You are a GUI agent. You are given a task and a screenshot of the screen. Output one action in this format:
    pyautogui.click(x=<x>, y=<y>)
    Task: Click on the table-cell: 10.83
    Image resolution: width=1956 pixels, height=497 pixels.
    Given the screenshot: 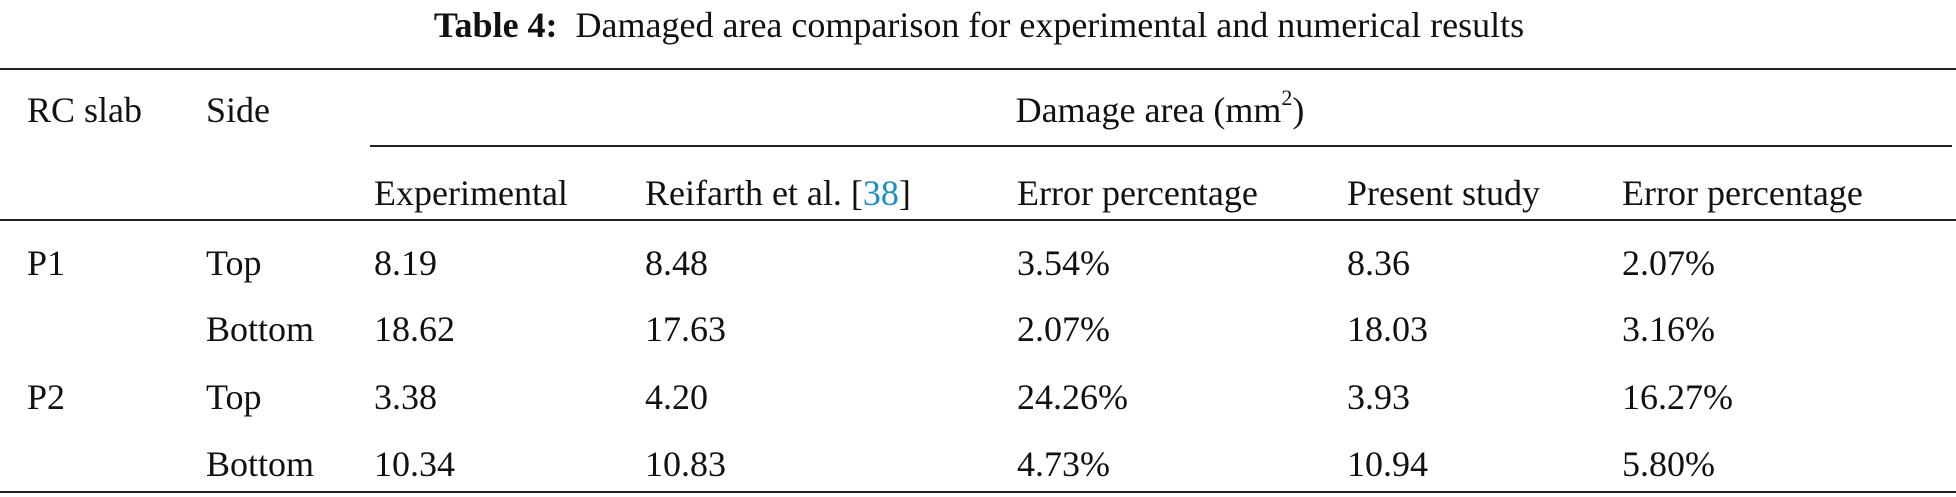 What is the action you would take?
    pyautogui.click(x=685, y=464)
    